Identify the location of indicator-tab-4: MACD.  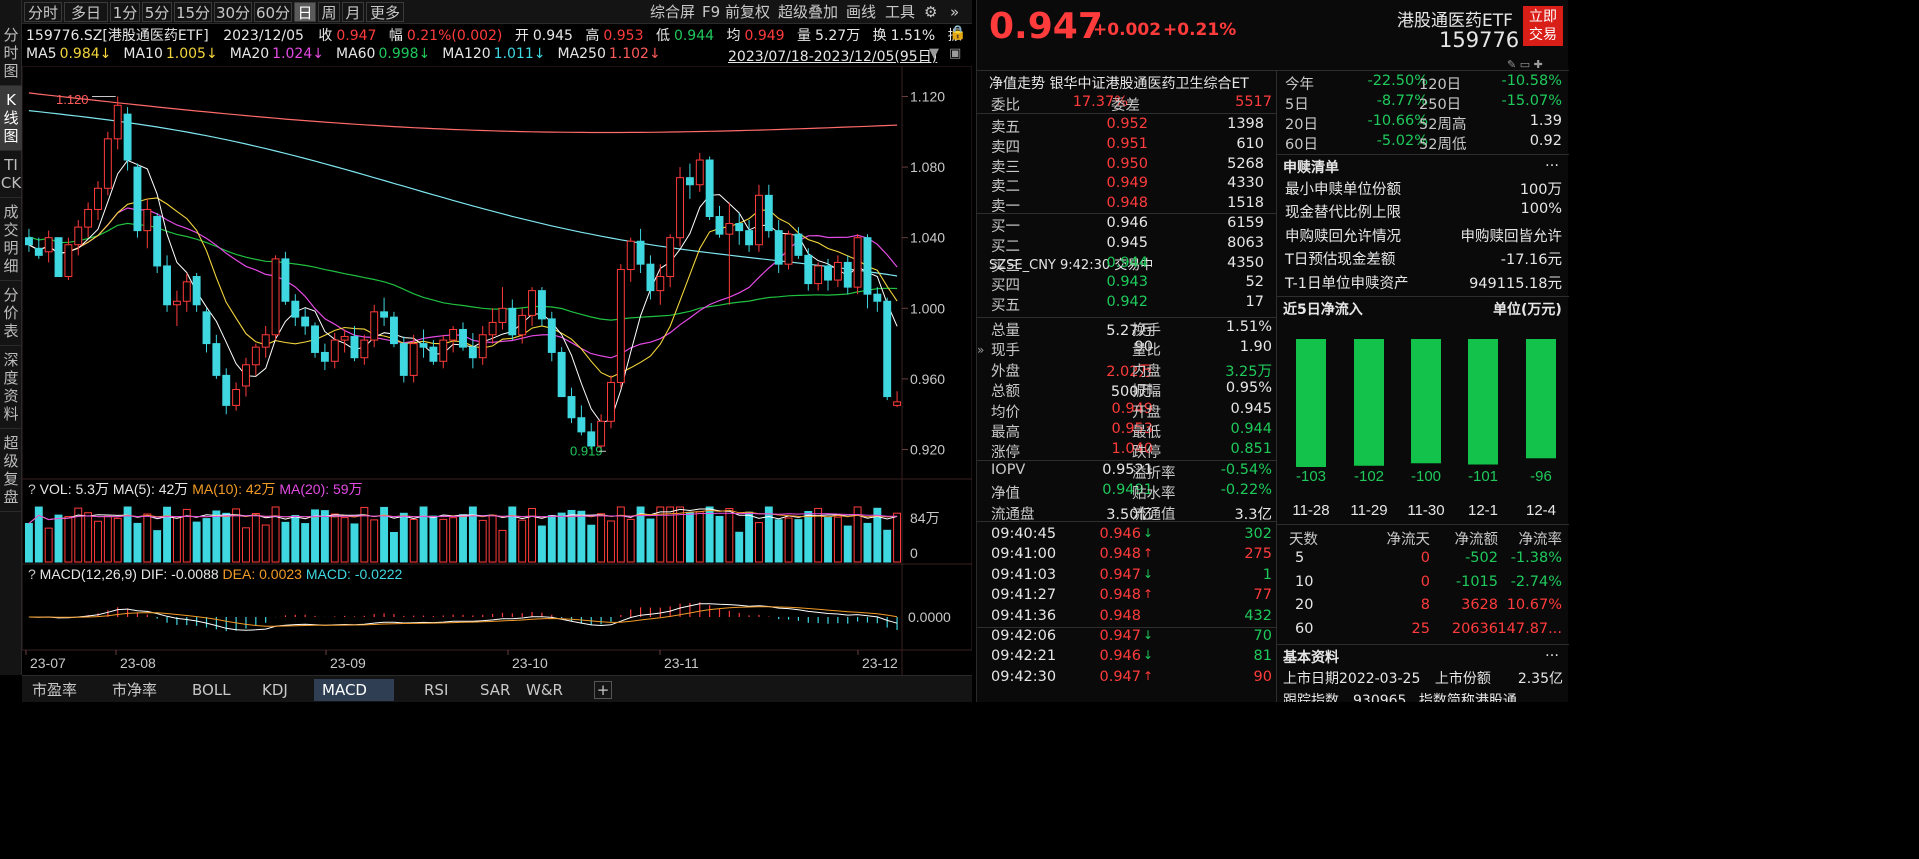
(354, 690).